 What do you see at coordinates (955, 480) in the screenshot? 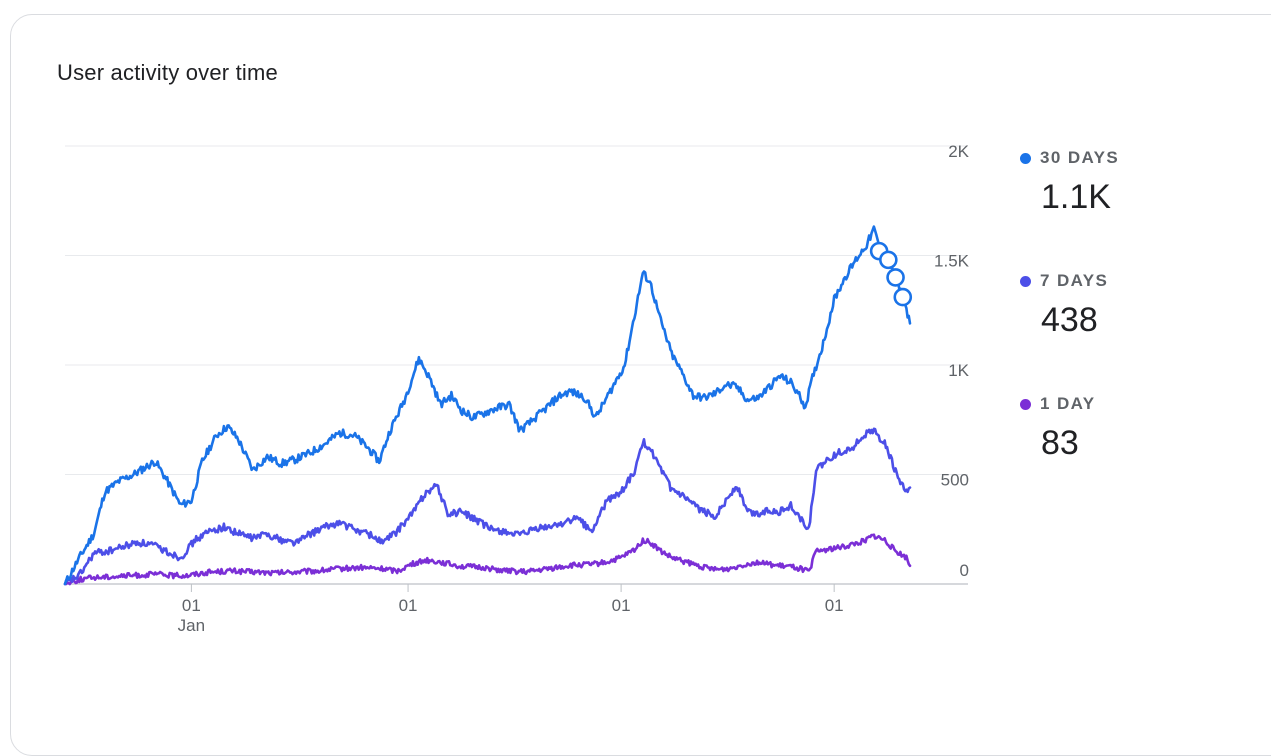
I see `y-tick-label: 500` at bounding box center [955, 480].